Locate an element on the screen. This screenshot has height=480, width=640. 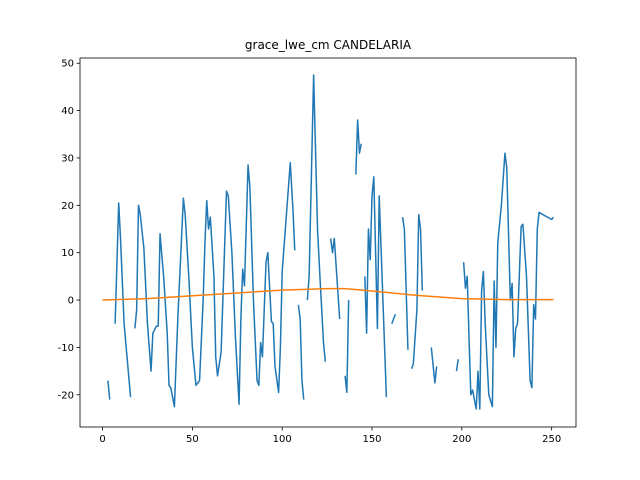
x-tick-label: 0 is located at coordinates (102, 439).